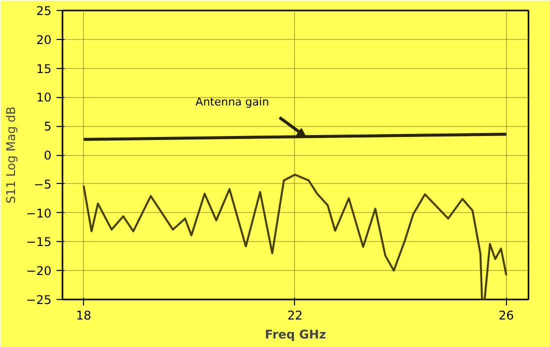  Describe the element at coordinates (44, 97) in the screenshot. I see `y-tick-label: 10` at that location.